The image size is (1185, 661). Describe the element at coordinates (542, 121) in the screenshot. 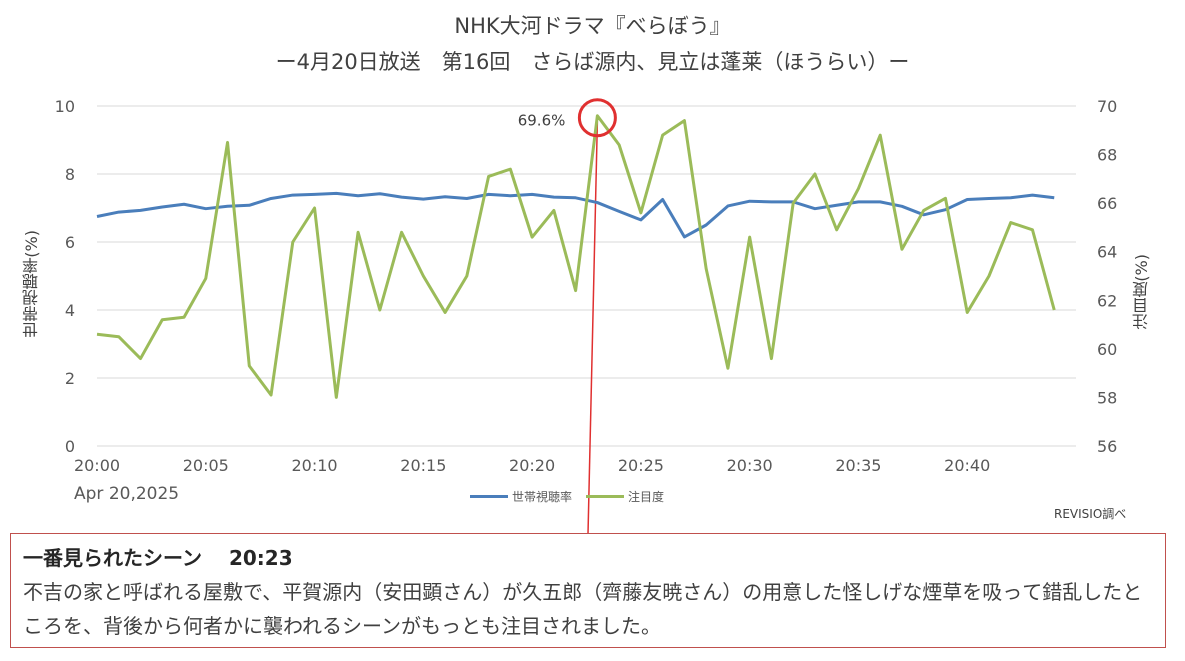

I see `peak-label: 69.6%` at that location.